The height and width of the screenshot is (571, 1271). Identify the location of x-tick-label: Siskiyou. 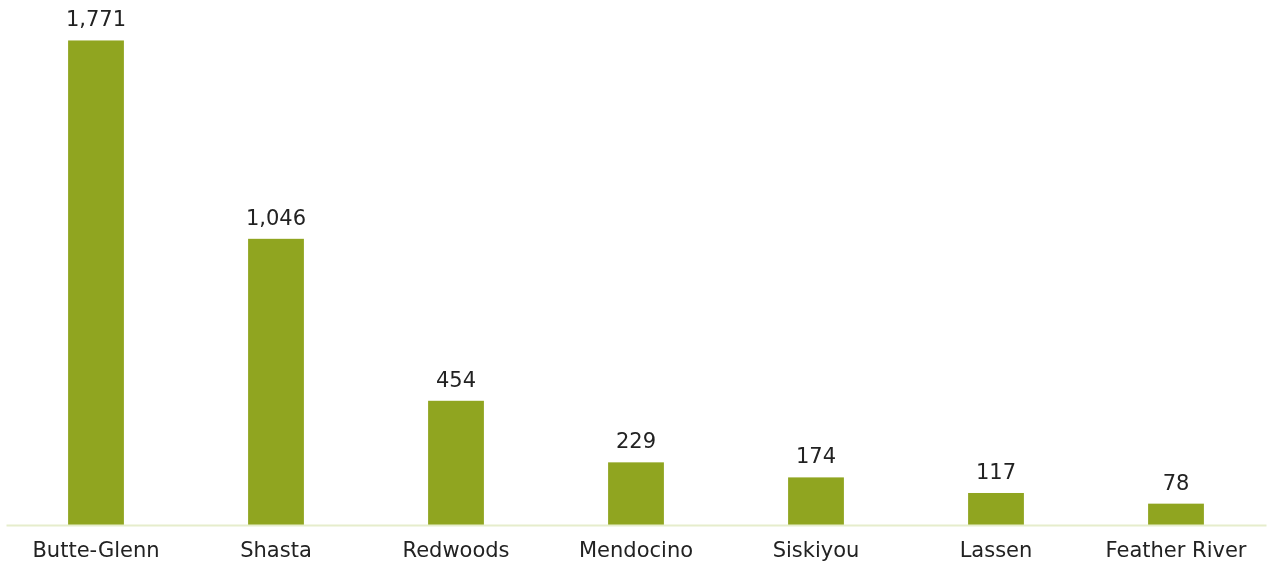
(816, 550).